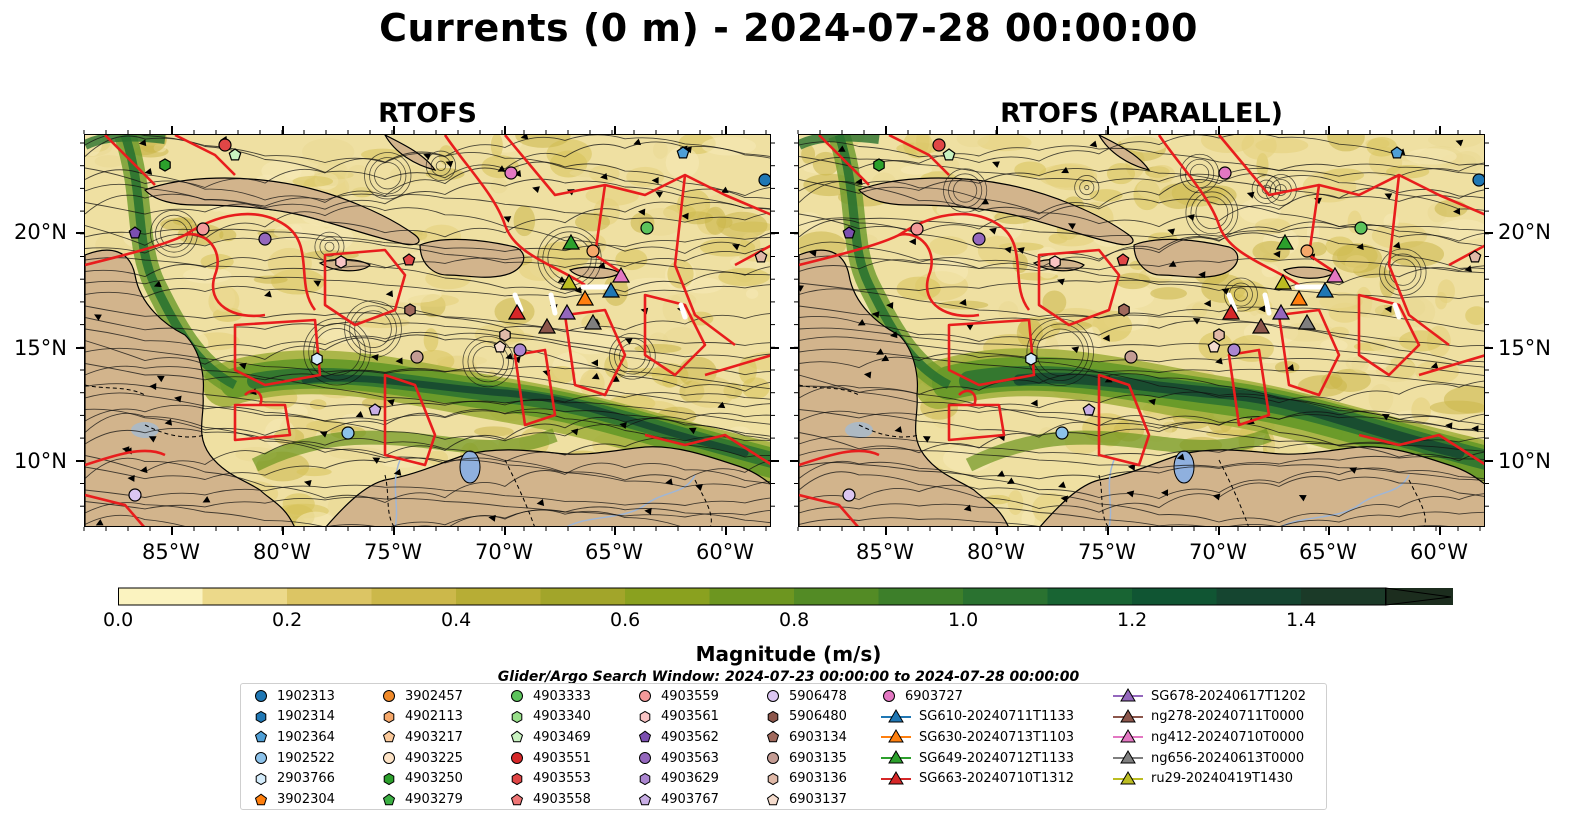  I want to click on legend-item: 4903563, so click(678, 758).